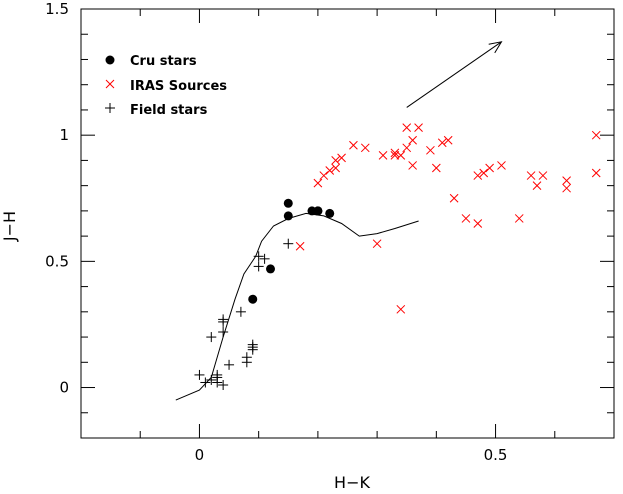 The width and height of the screenshot is (623, 494). Describe the element at coordinates (57, 261) in the screenshot. I see `y-tick-label: 0.5` at that location.